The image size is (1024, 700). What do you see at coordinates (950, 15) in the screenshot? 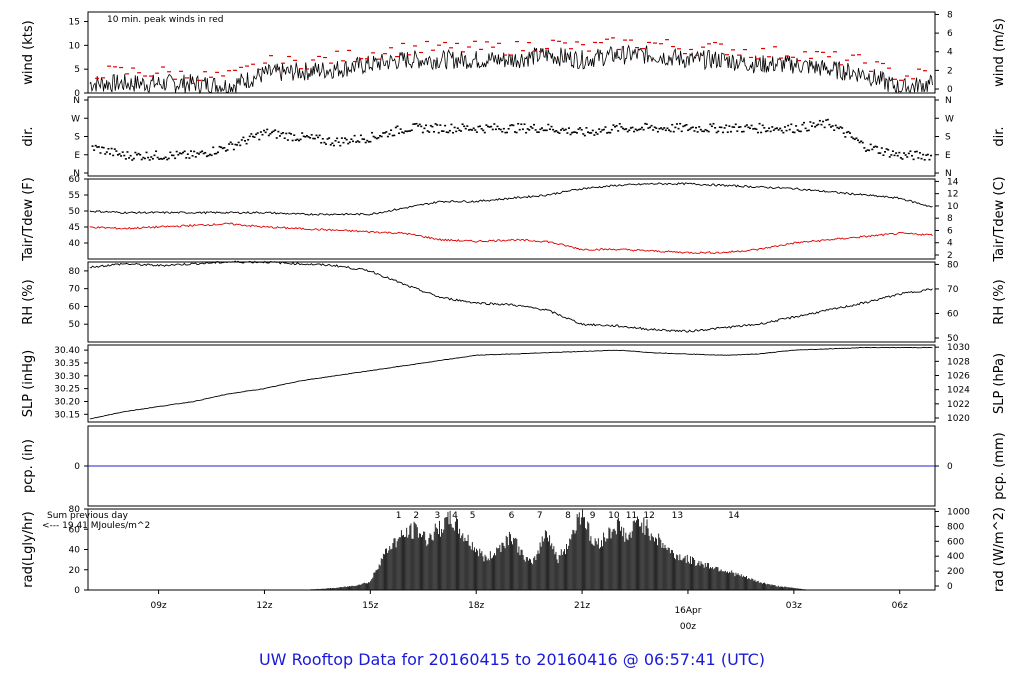
I see `right-tick-wind: 8` at bounding box center [950, 15].